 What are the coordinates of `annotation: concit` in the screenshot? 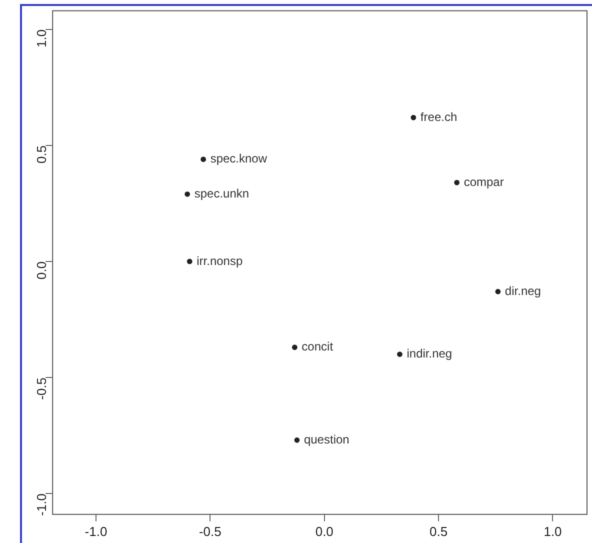 It's located at (318, 347).